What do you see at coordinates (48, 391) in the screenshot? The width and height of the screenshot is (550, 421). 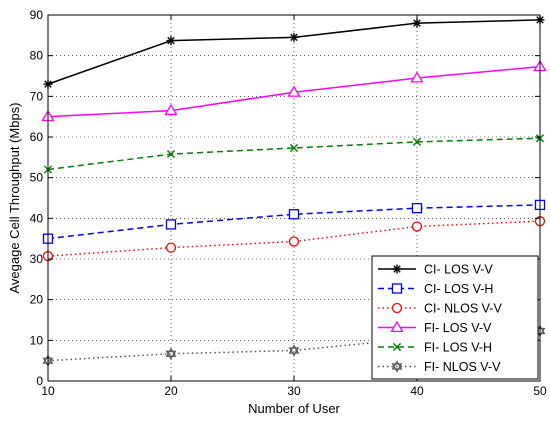 I see `x-tick-label: 10` at bounding box center [48, 391].